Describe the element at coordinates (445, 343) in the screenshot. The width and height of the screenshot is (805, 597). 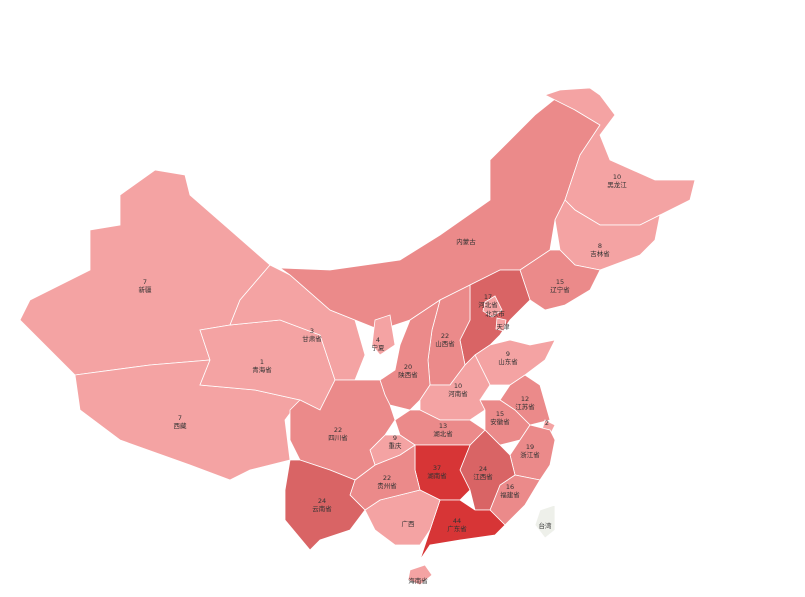
I see `province-name: 山西省` at that location.